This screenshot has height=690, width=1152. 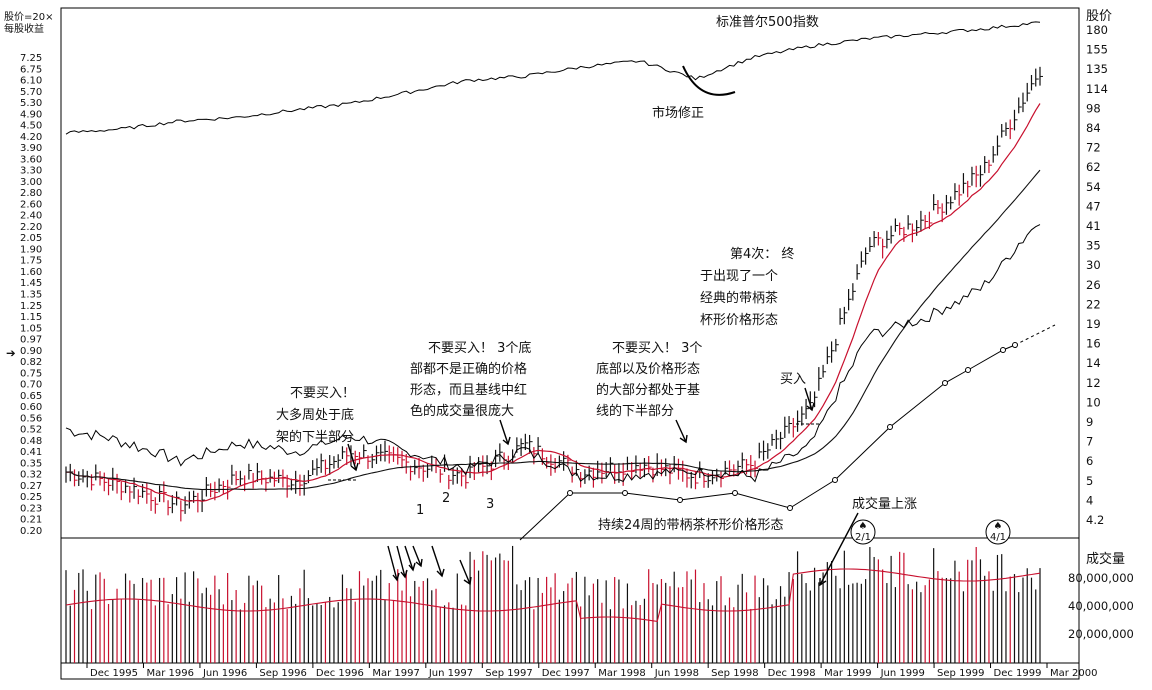 I want to click on date-tick-label: Mar 2000, so click(x=1074, y=673).